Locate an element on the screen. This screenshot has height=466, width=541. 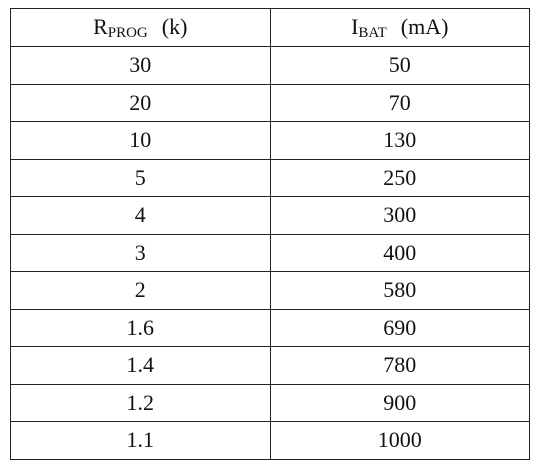
table-cell: 1000 is located at coordinates (399, 440).